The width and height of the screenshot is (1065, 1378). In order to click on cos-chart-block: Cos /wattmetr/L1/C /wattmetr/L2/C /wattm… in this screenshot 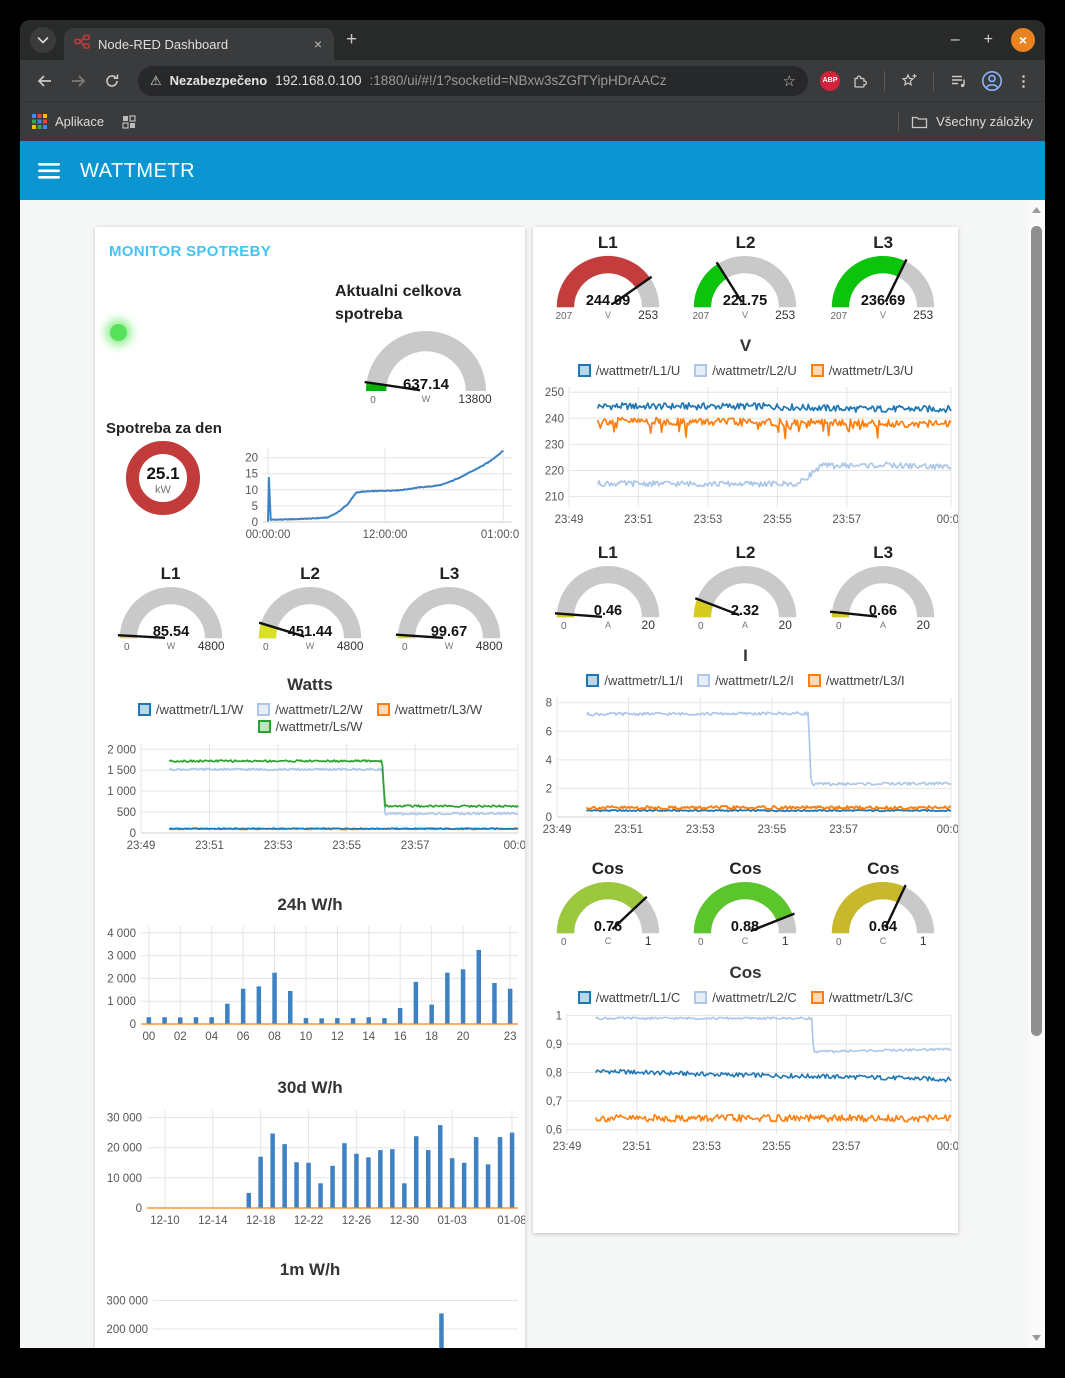, I will do `click(745, 1058)`.